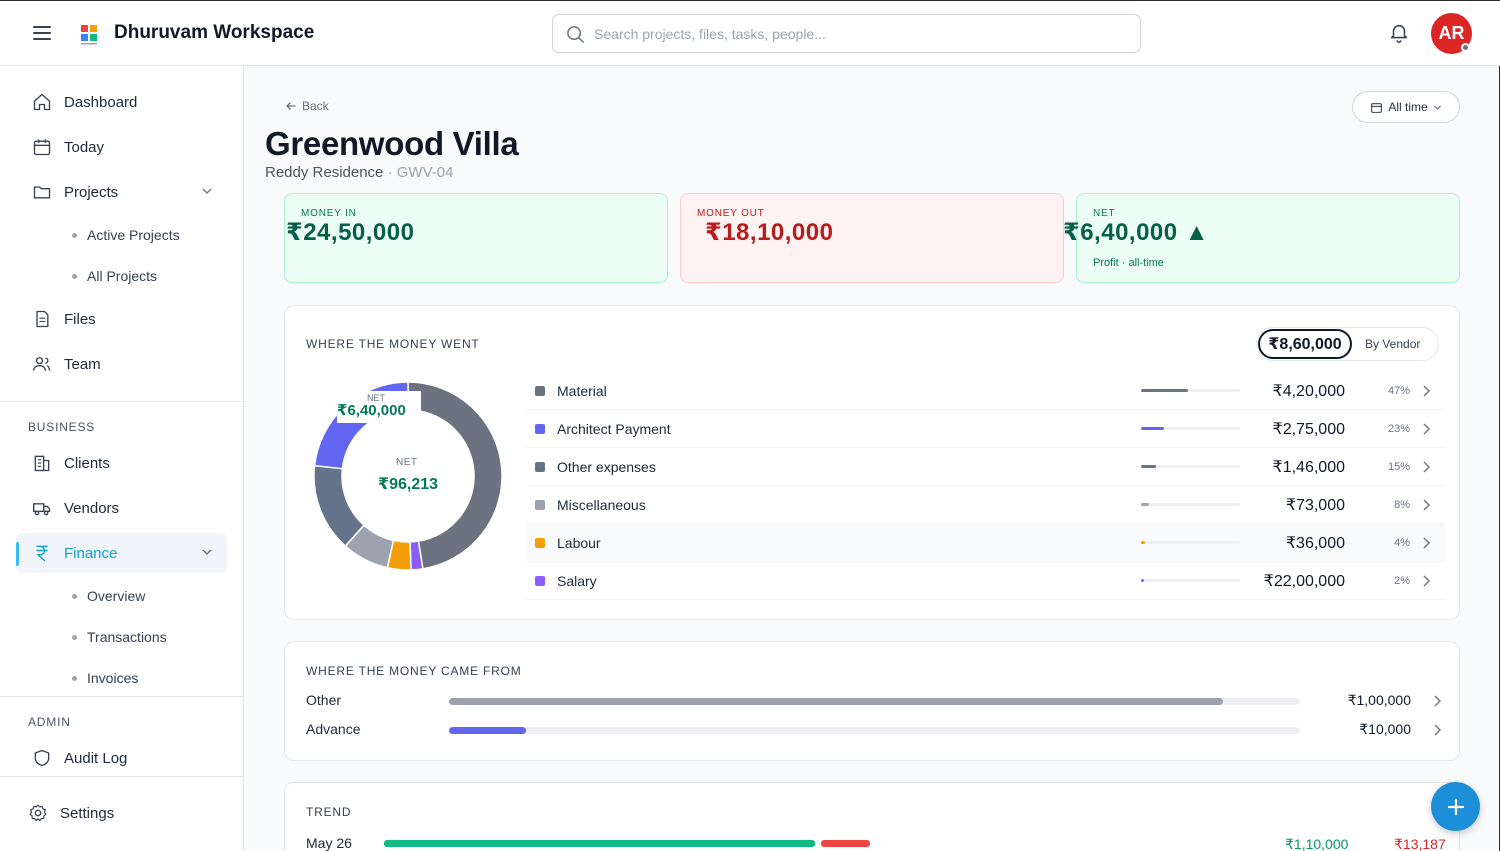 This screenshot has width=1500, height=851. I want to click on file-icon, so click(42, 319).